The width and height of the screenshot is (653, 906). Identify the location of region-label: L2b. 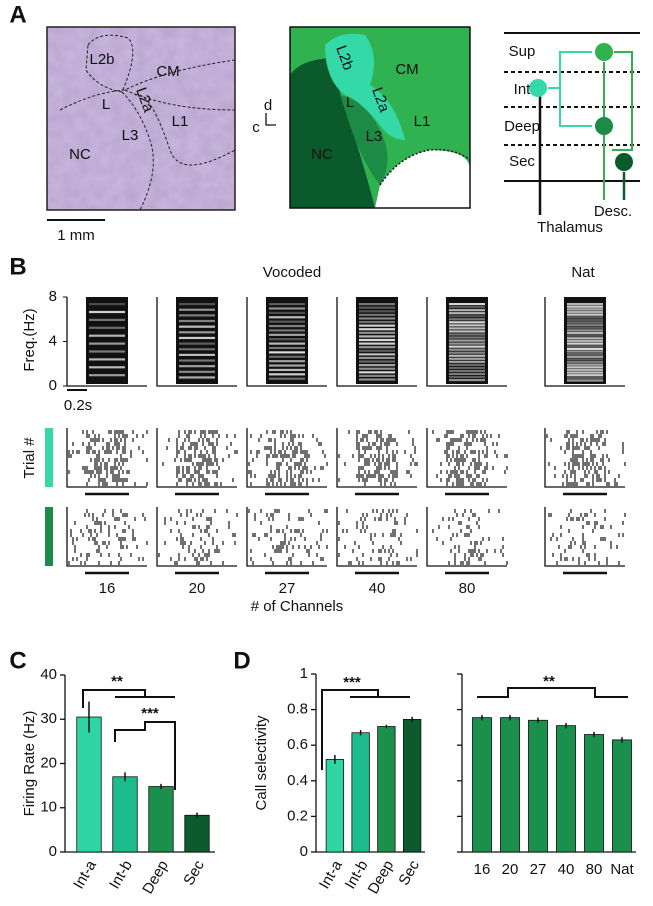
(101, 59).